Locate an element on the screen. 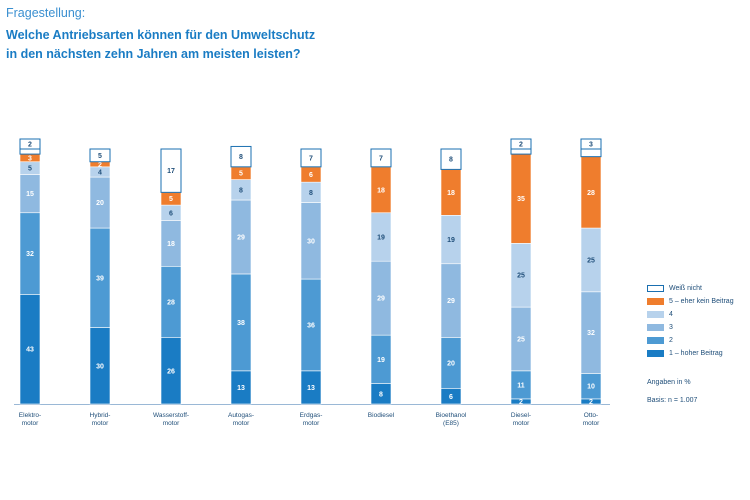  category-label: Diesel- is located at coordinates (521, 415).